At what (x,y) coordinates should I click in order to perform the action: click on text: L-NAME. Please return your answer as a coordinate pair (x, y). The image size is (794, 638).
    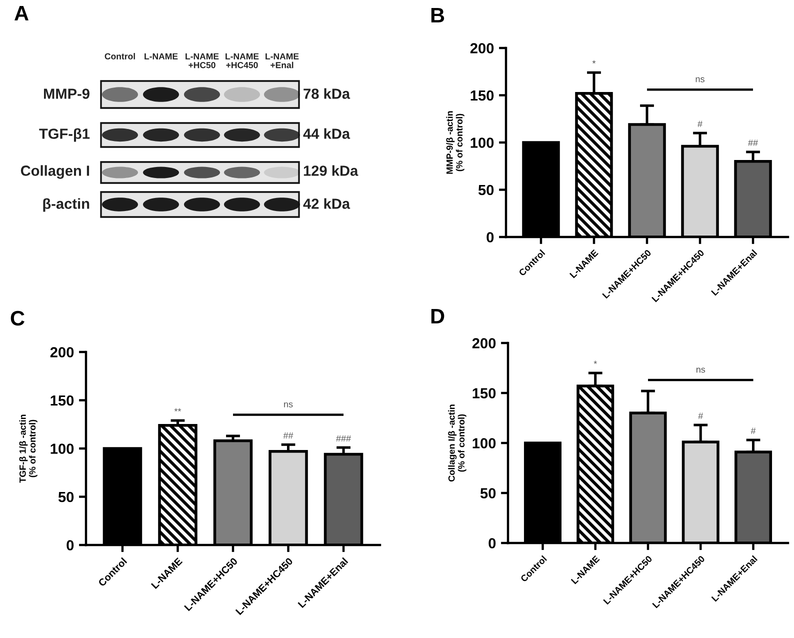
    Looking at the image, I should click on (161, 56).